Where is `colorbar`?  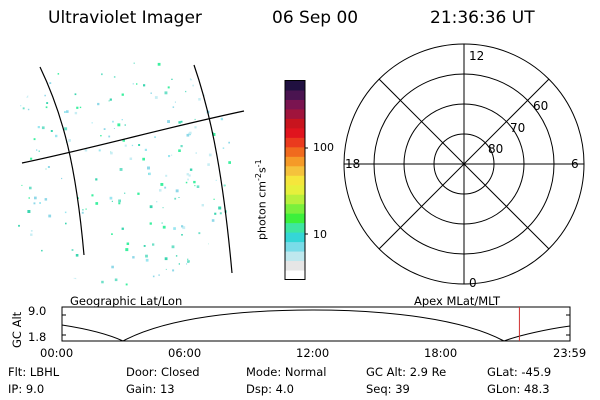 colorbar is located at coordinates (296, 180).